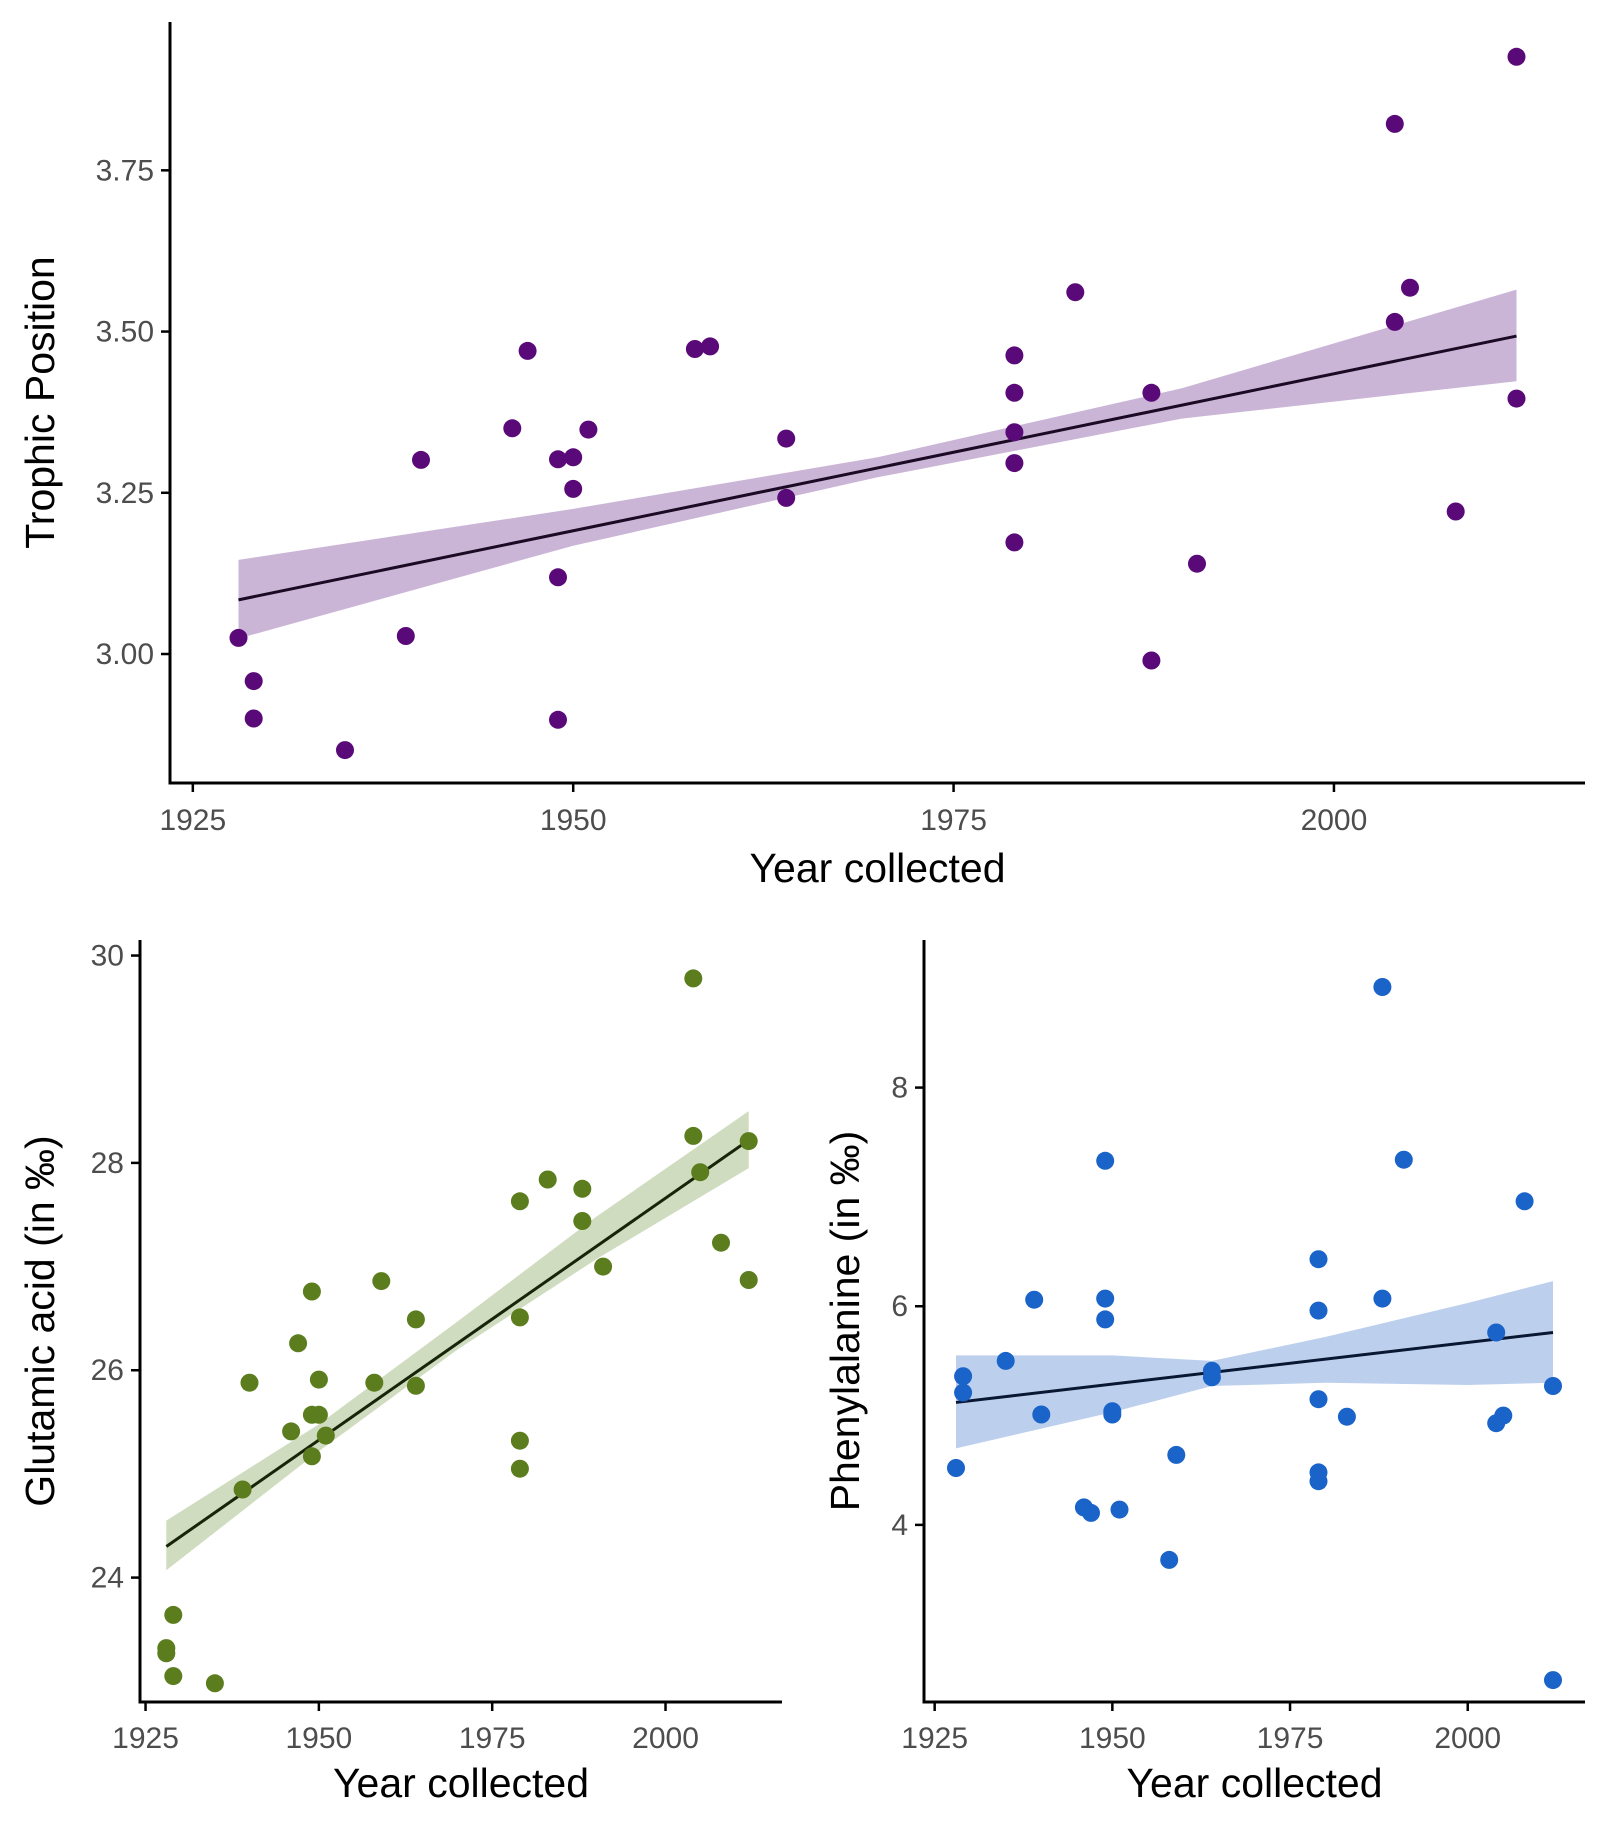  Describe the element at coordinates (40, 402) in the screenshot. I see `y-axis-title: Trophic Position` at that location.